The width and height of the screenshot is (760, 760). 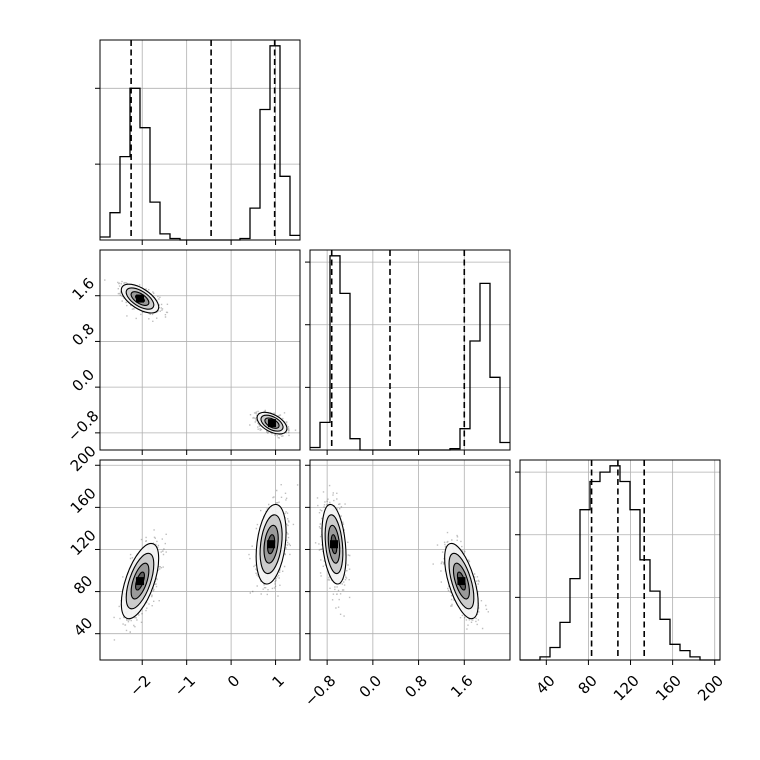 What do you see at coordinates (416, 687) in the screenshot?
I see `x-tick-label-1-2: 0.8` at bounding box center [416, 687].